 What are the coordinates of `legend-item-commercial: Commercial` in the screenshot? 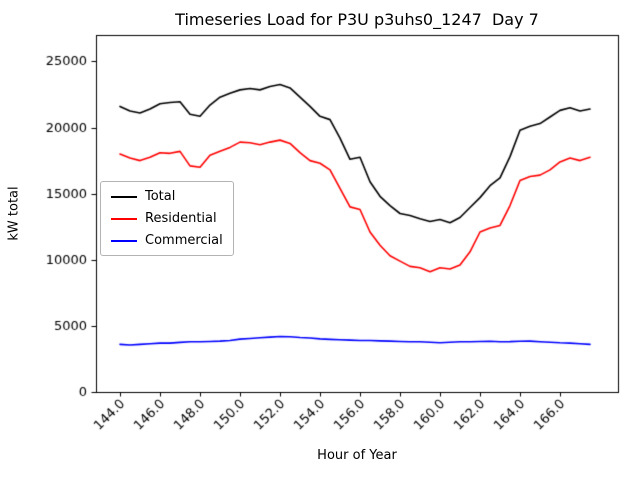 It's located at (167, 240).